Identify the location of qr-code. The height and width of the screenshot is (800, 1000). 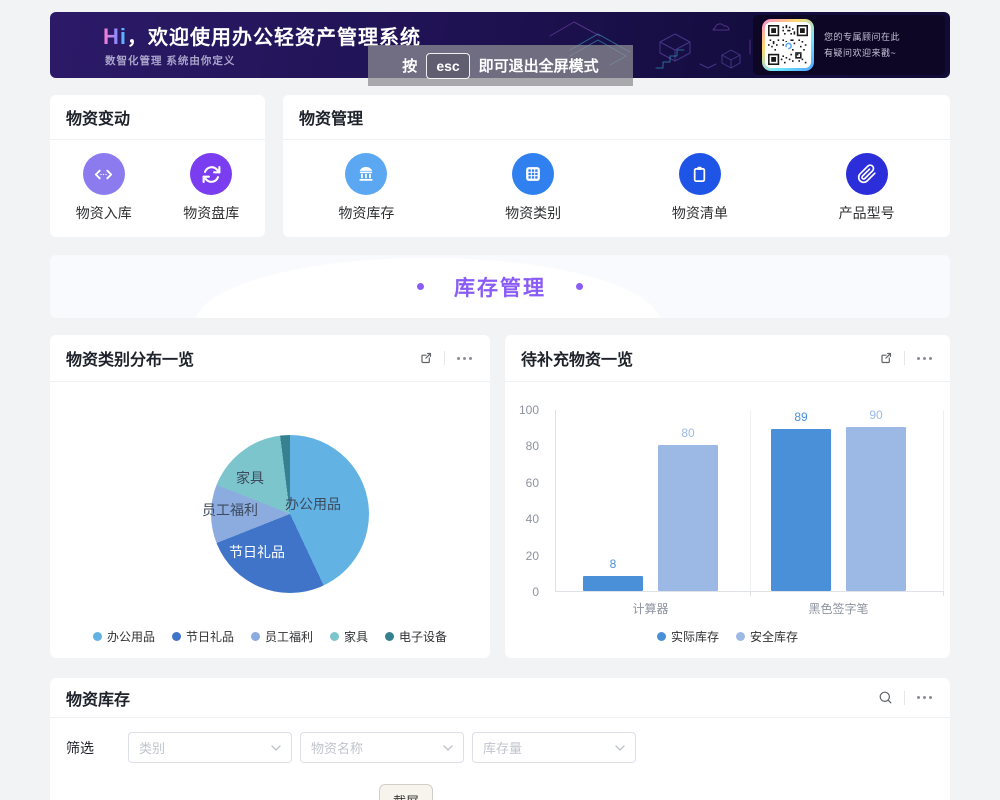
(788, 45).